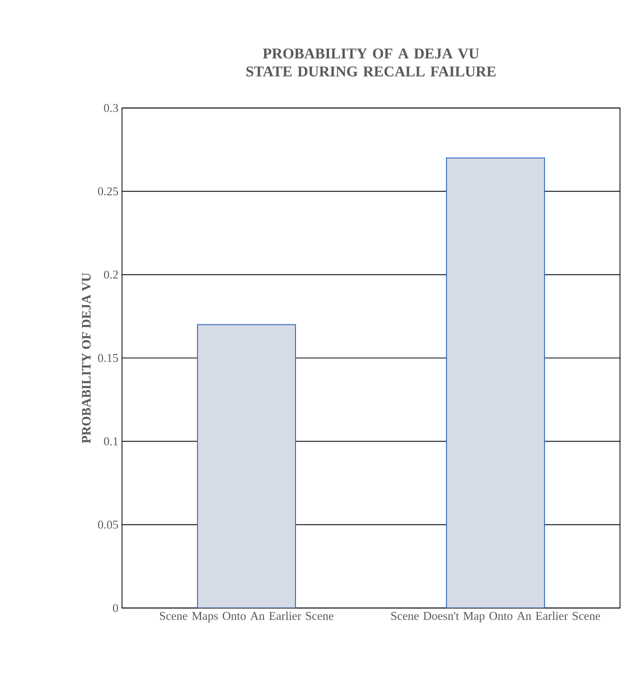 This screenshot has width=630, height=679. What do you see at coordinates (371, 62) in the screenshot?
I see `chart-title: PROBABILITY OF A DEJA VU STATE DURING RECALL FAILURE` at bounding box center [371, 62].